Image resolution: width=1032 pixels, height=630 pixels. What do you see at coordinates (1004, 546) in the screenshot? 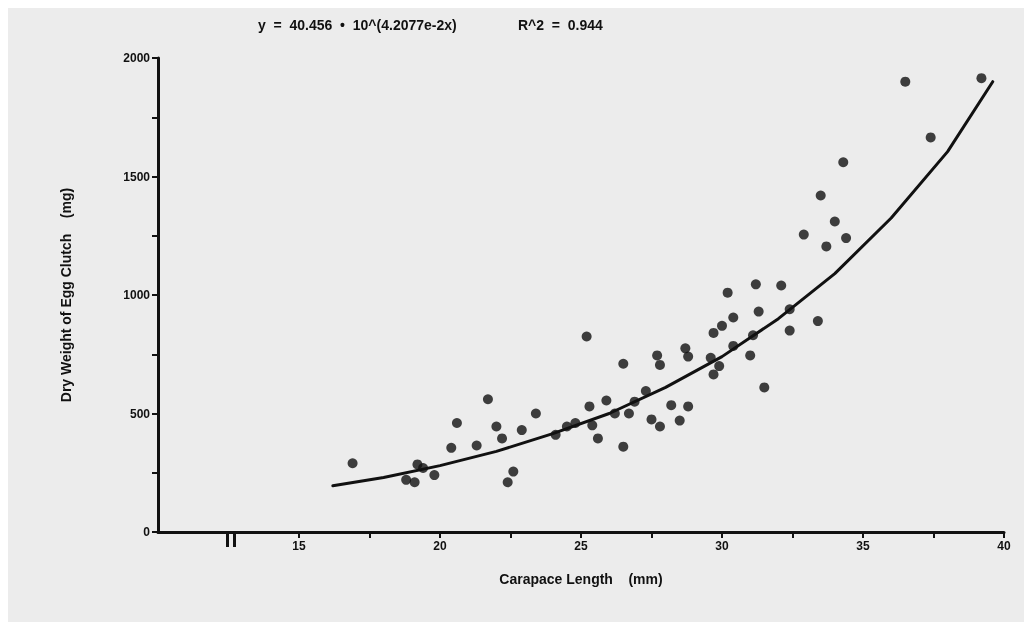
I see `x-tick-label: 40` at bounding box center [1004, 546].